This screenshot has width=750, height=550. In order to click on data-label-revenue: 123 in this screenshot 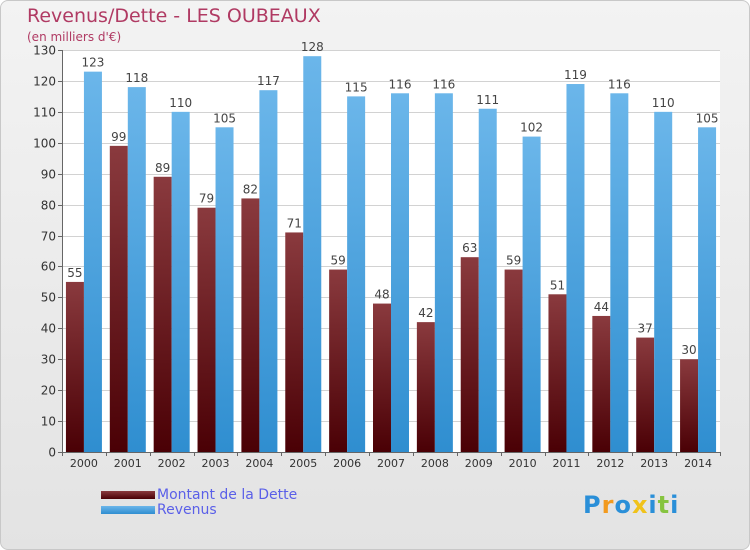, I will do `click(92, 63)`.